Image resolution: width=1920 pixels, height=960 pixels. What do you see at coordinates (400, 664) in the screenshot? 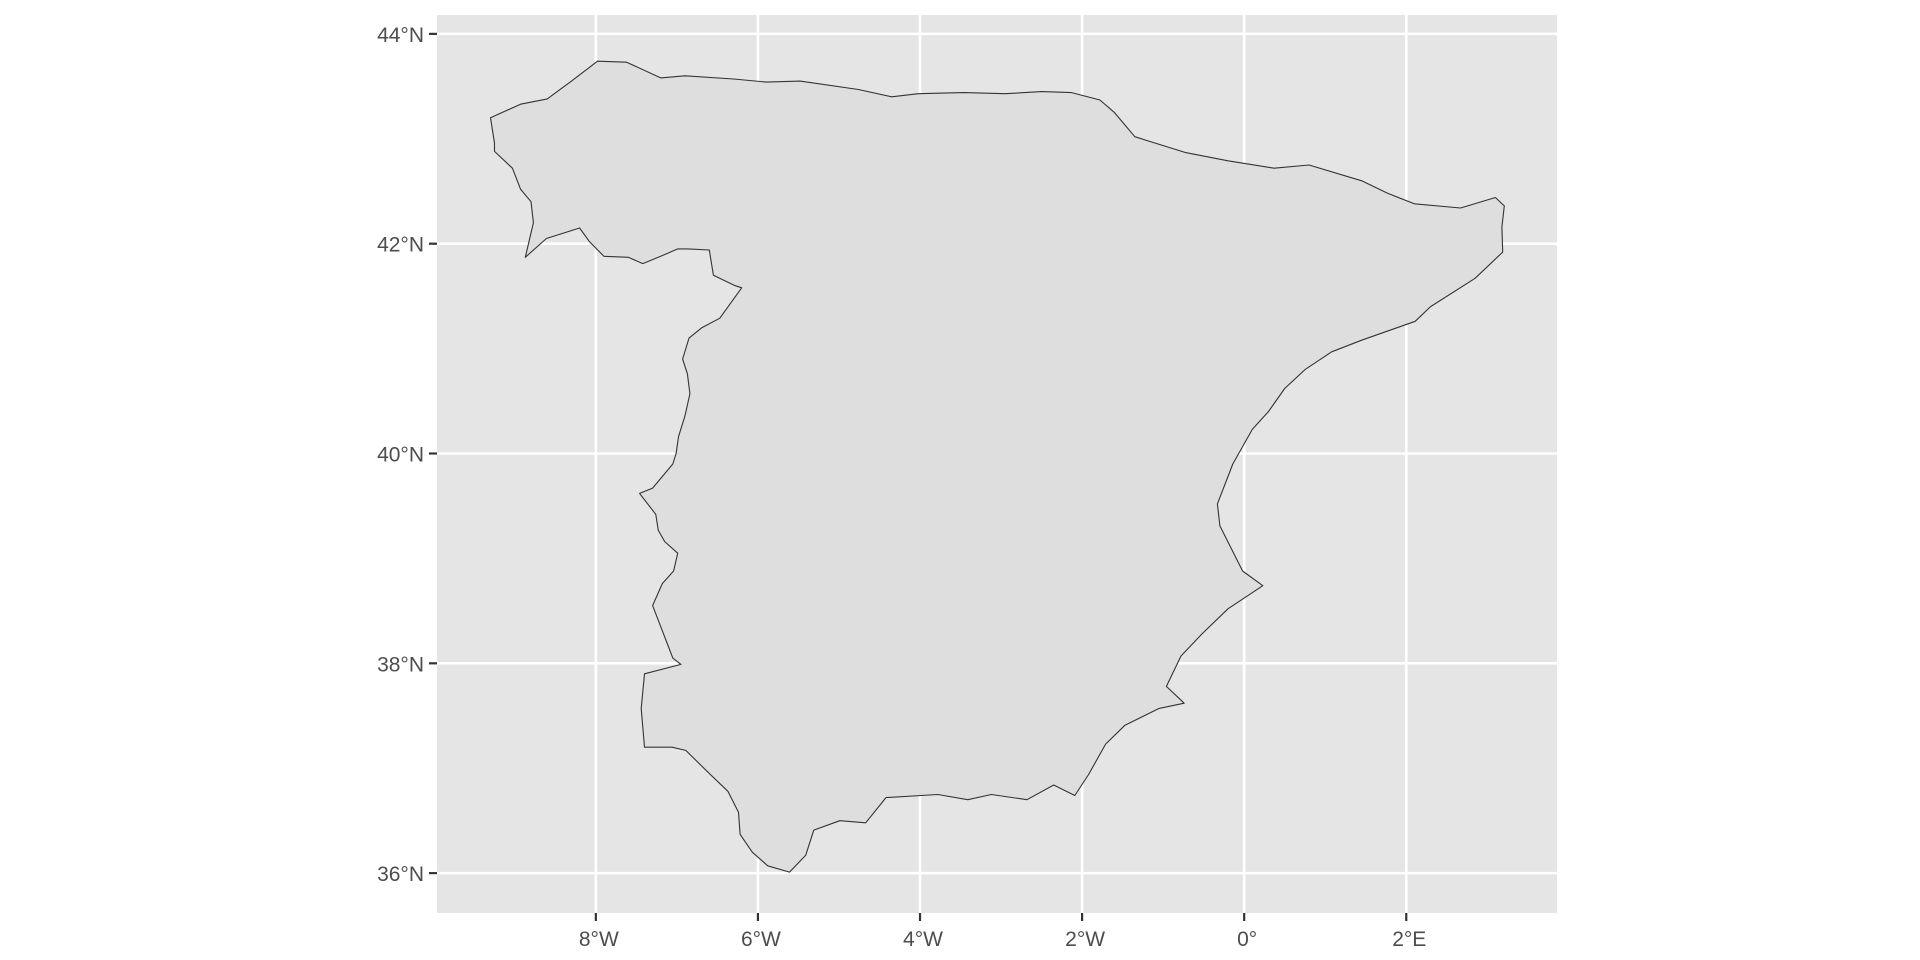
I see `y-tick-label: 38°N` at bounding box center [400, 664].